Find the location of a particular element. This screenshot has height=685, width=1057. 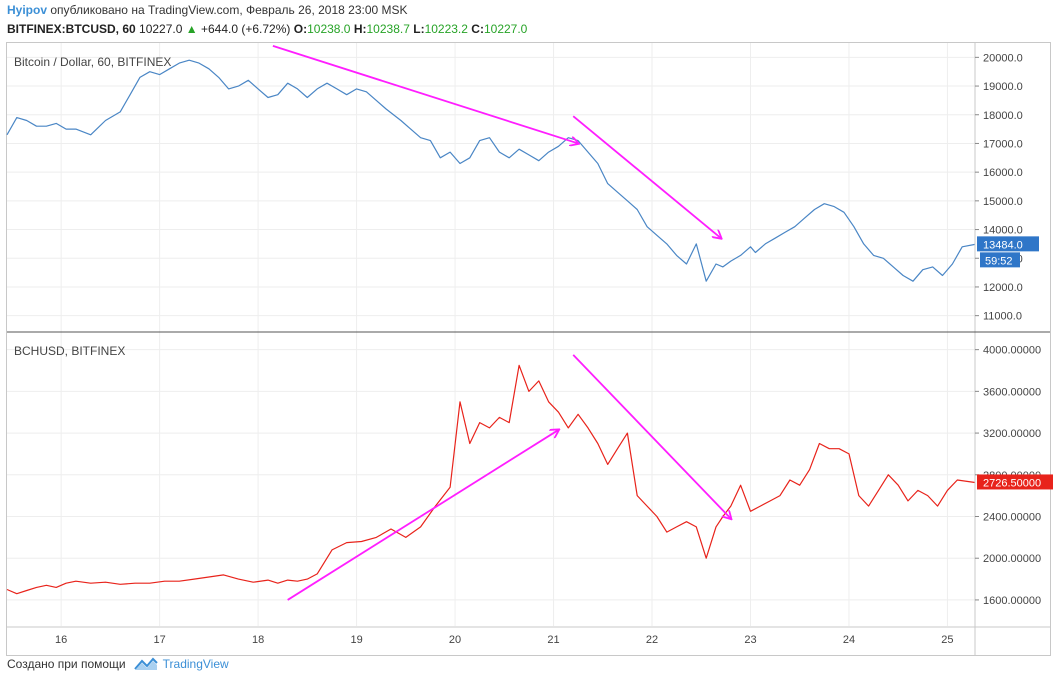

y-tick-label: 3600.00000 is located at coordinates (1012, 392).